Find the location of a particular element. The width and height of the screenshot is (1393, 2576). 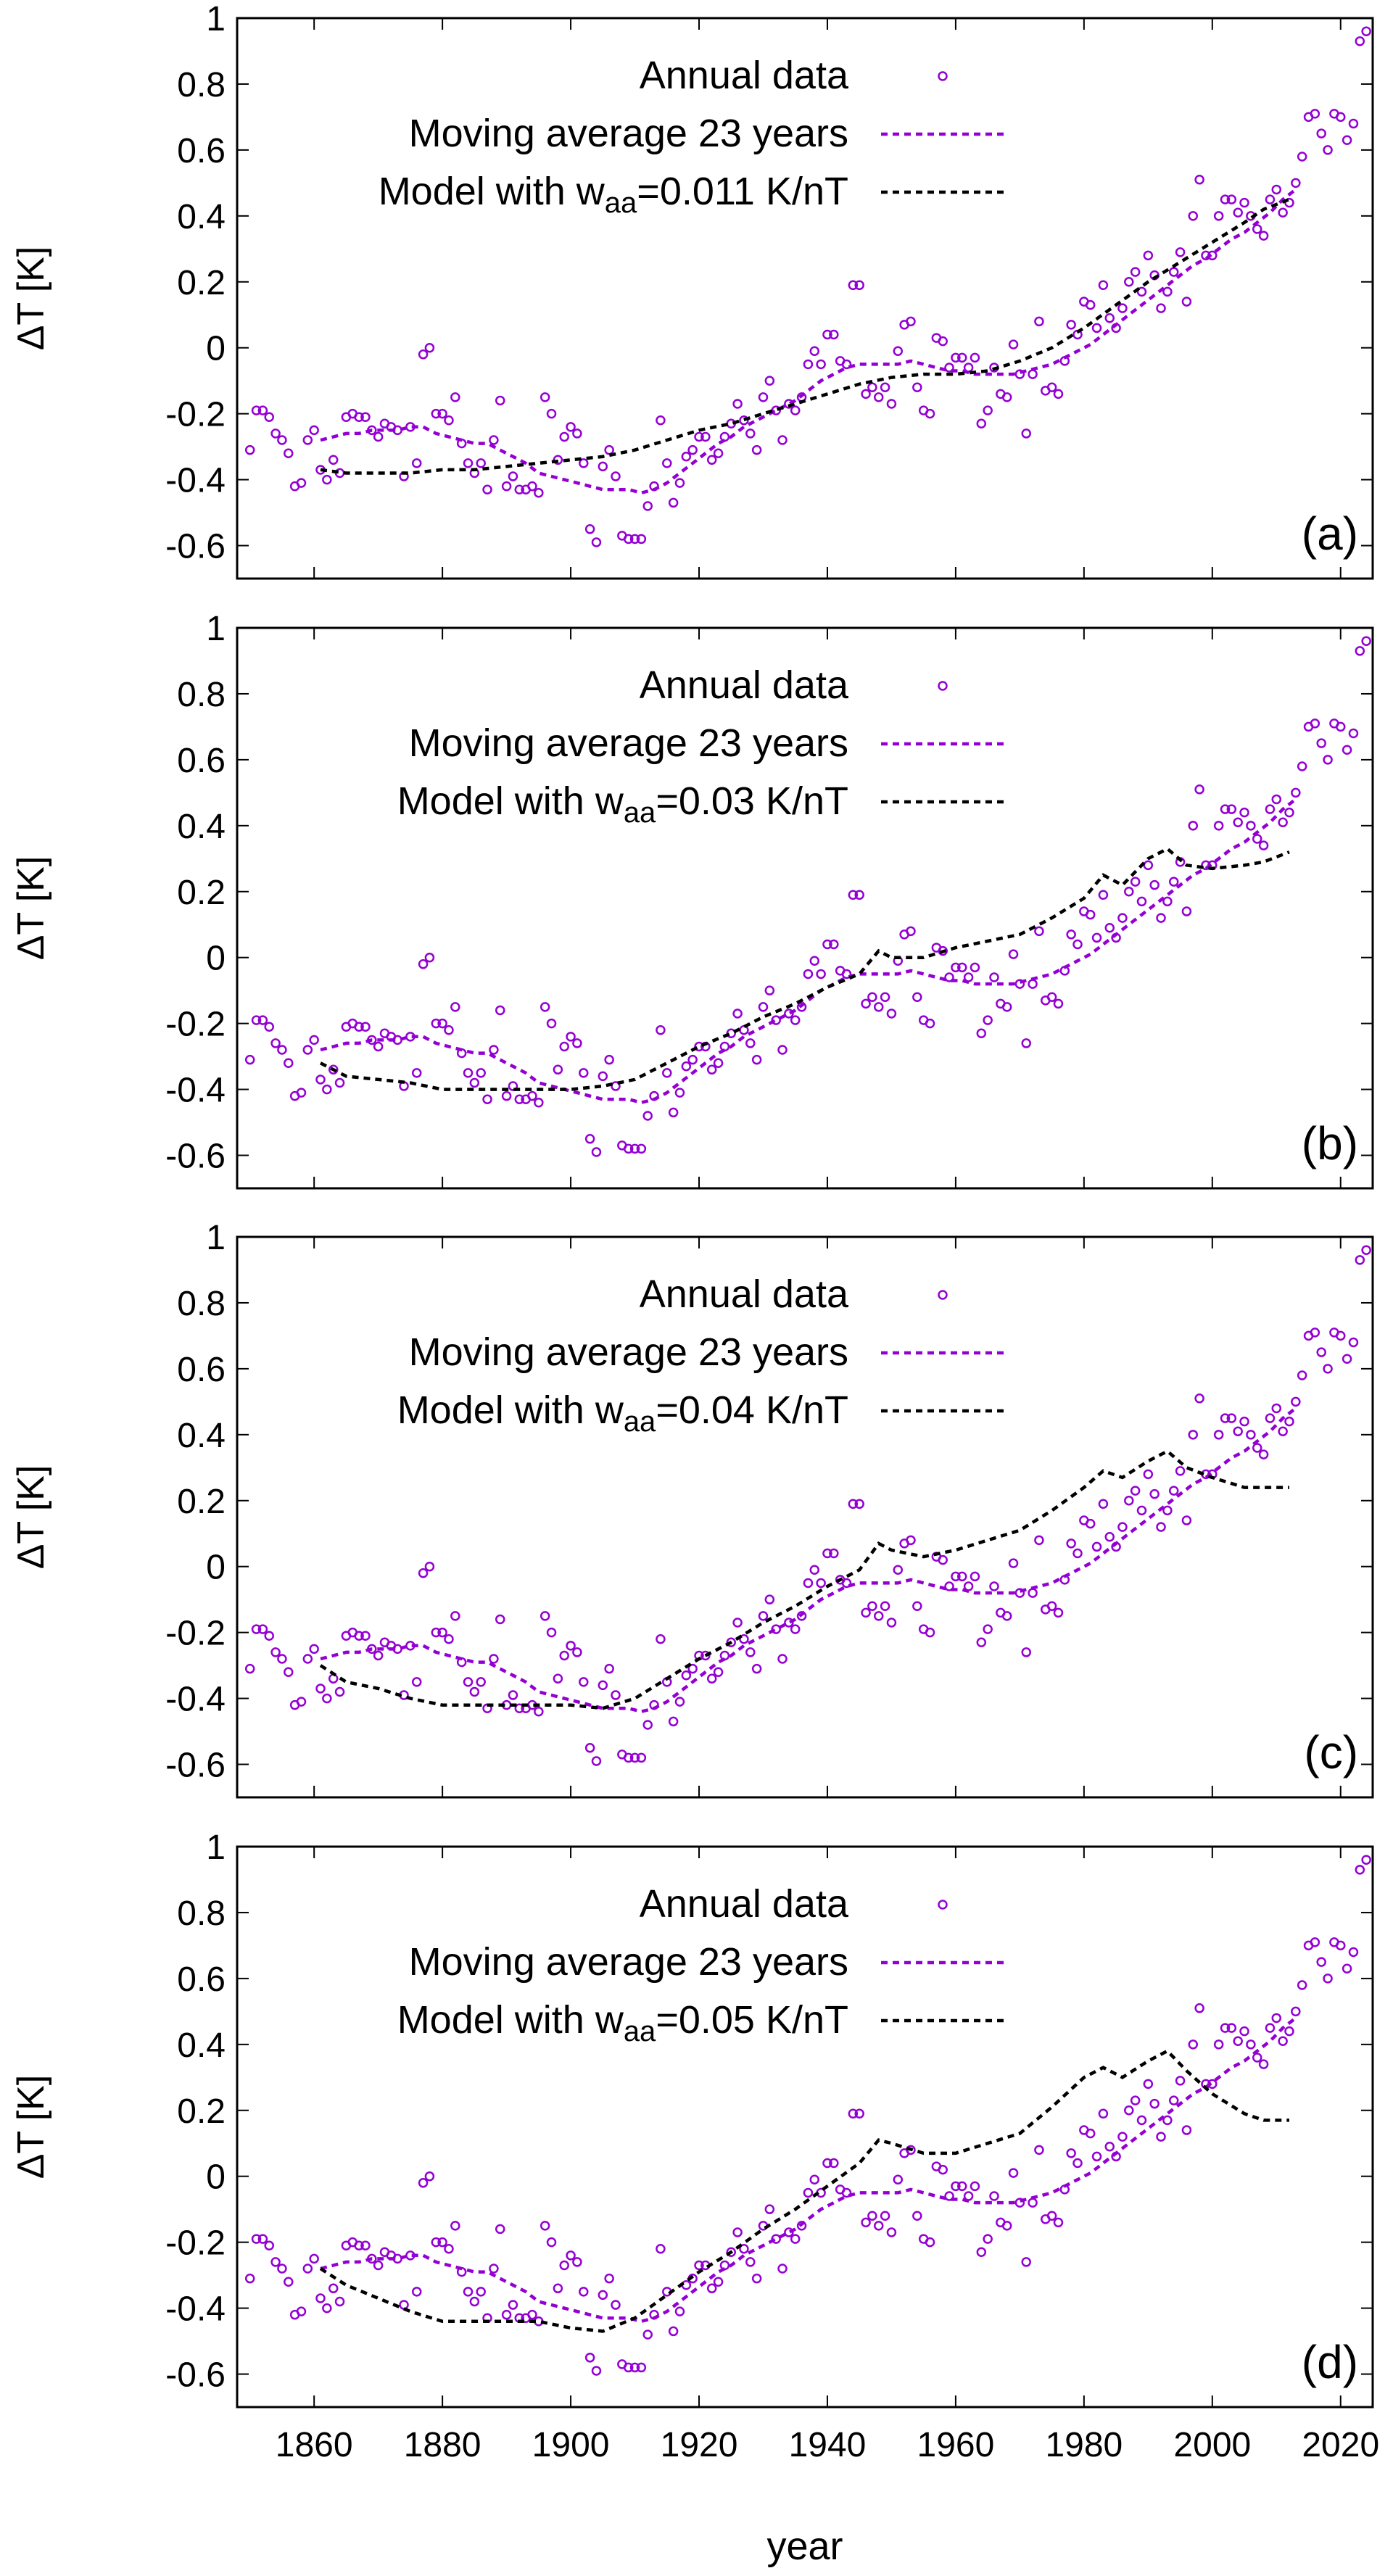

x-tick-label: 2020 is located at coordinates (1340, 2445).